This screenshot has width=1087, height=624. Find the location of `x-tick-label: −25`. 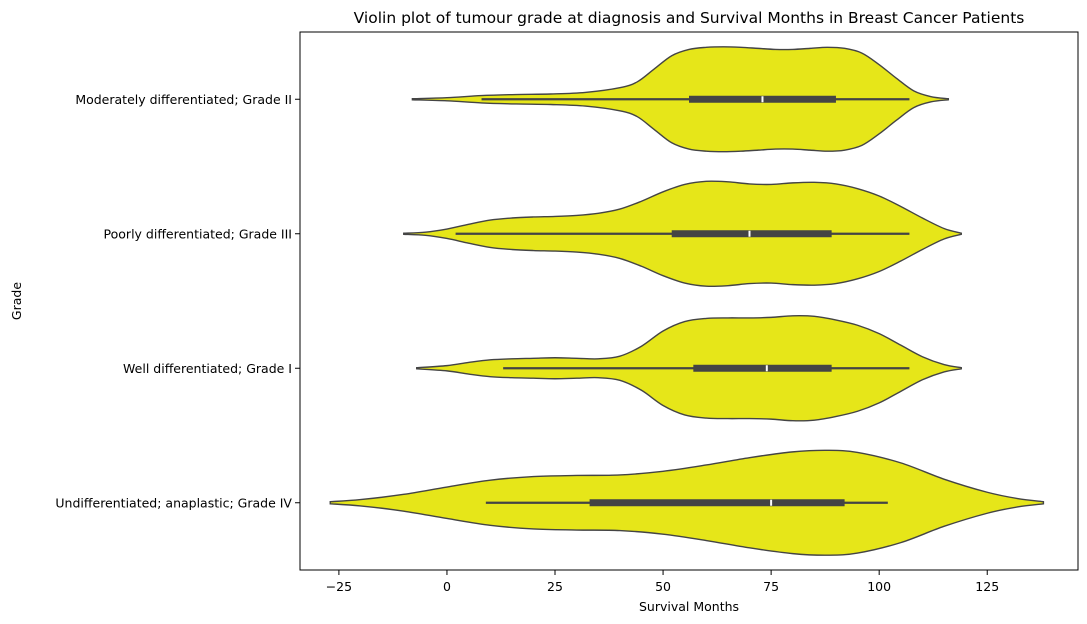

x-tick-label: −25 is located at coordinates (339, 586).